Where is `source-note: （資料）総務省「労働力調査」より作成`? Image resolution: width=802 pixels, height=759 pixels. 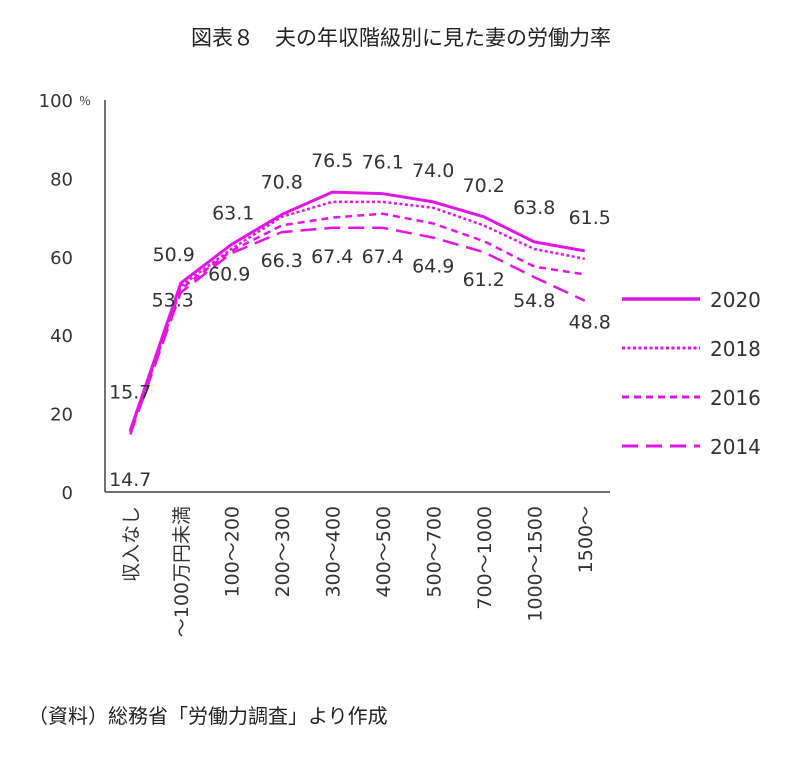
source-note: （資料）総務省「労働力調査」より作成 is located at coordinates (208, 716).